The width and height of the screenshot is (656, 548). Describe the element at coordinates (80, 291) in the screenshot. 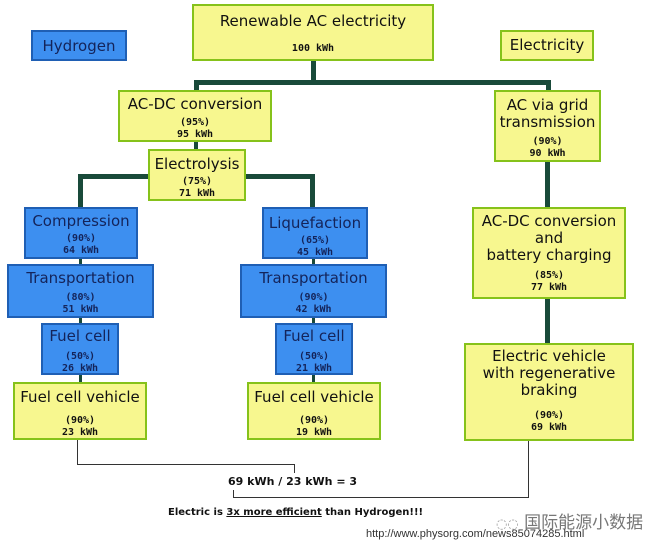

I see `transportation-box-left: Transportation (80%) 51 kWh` at that location.